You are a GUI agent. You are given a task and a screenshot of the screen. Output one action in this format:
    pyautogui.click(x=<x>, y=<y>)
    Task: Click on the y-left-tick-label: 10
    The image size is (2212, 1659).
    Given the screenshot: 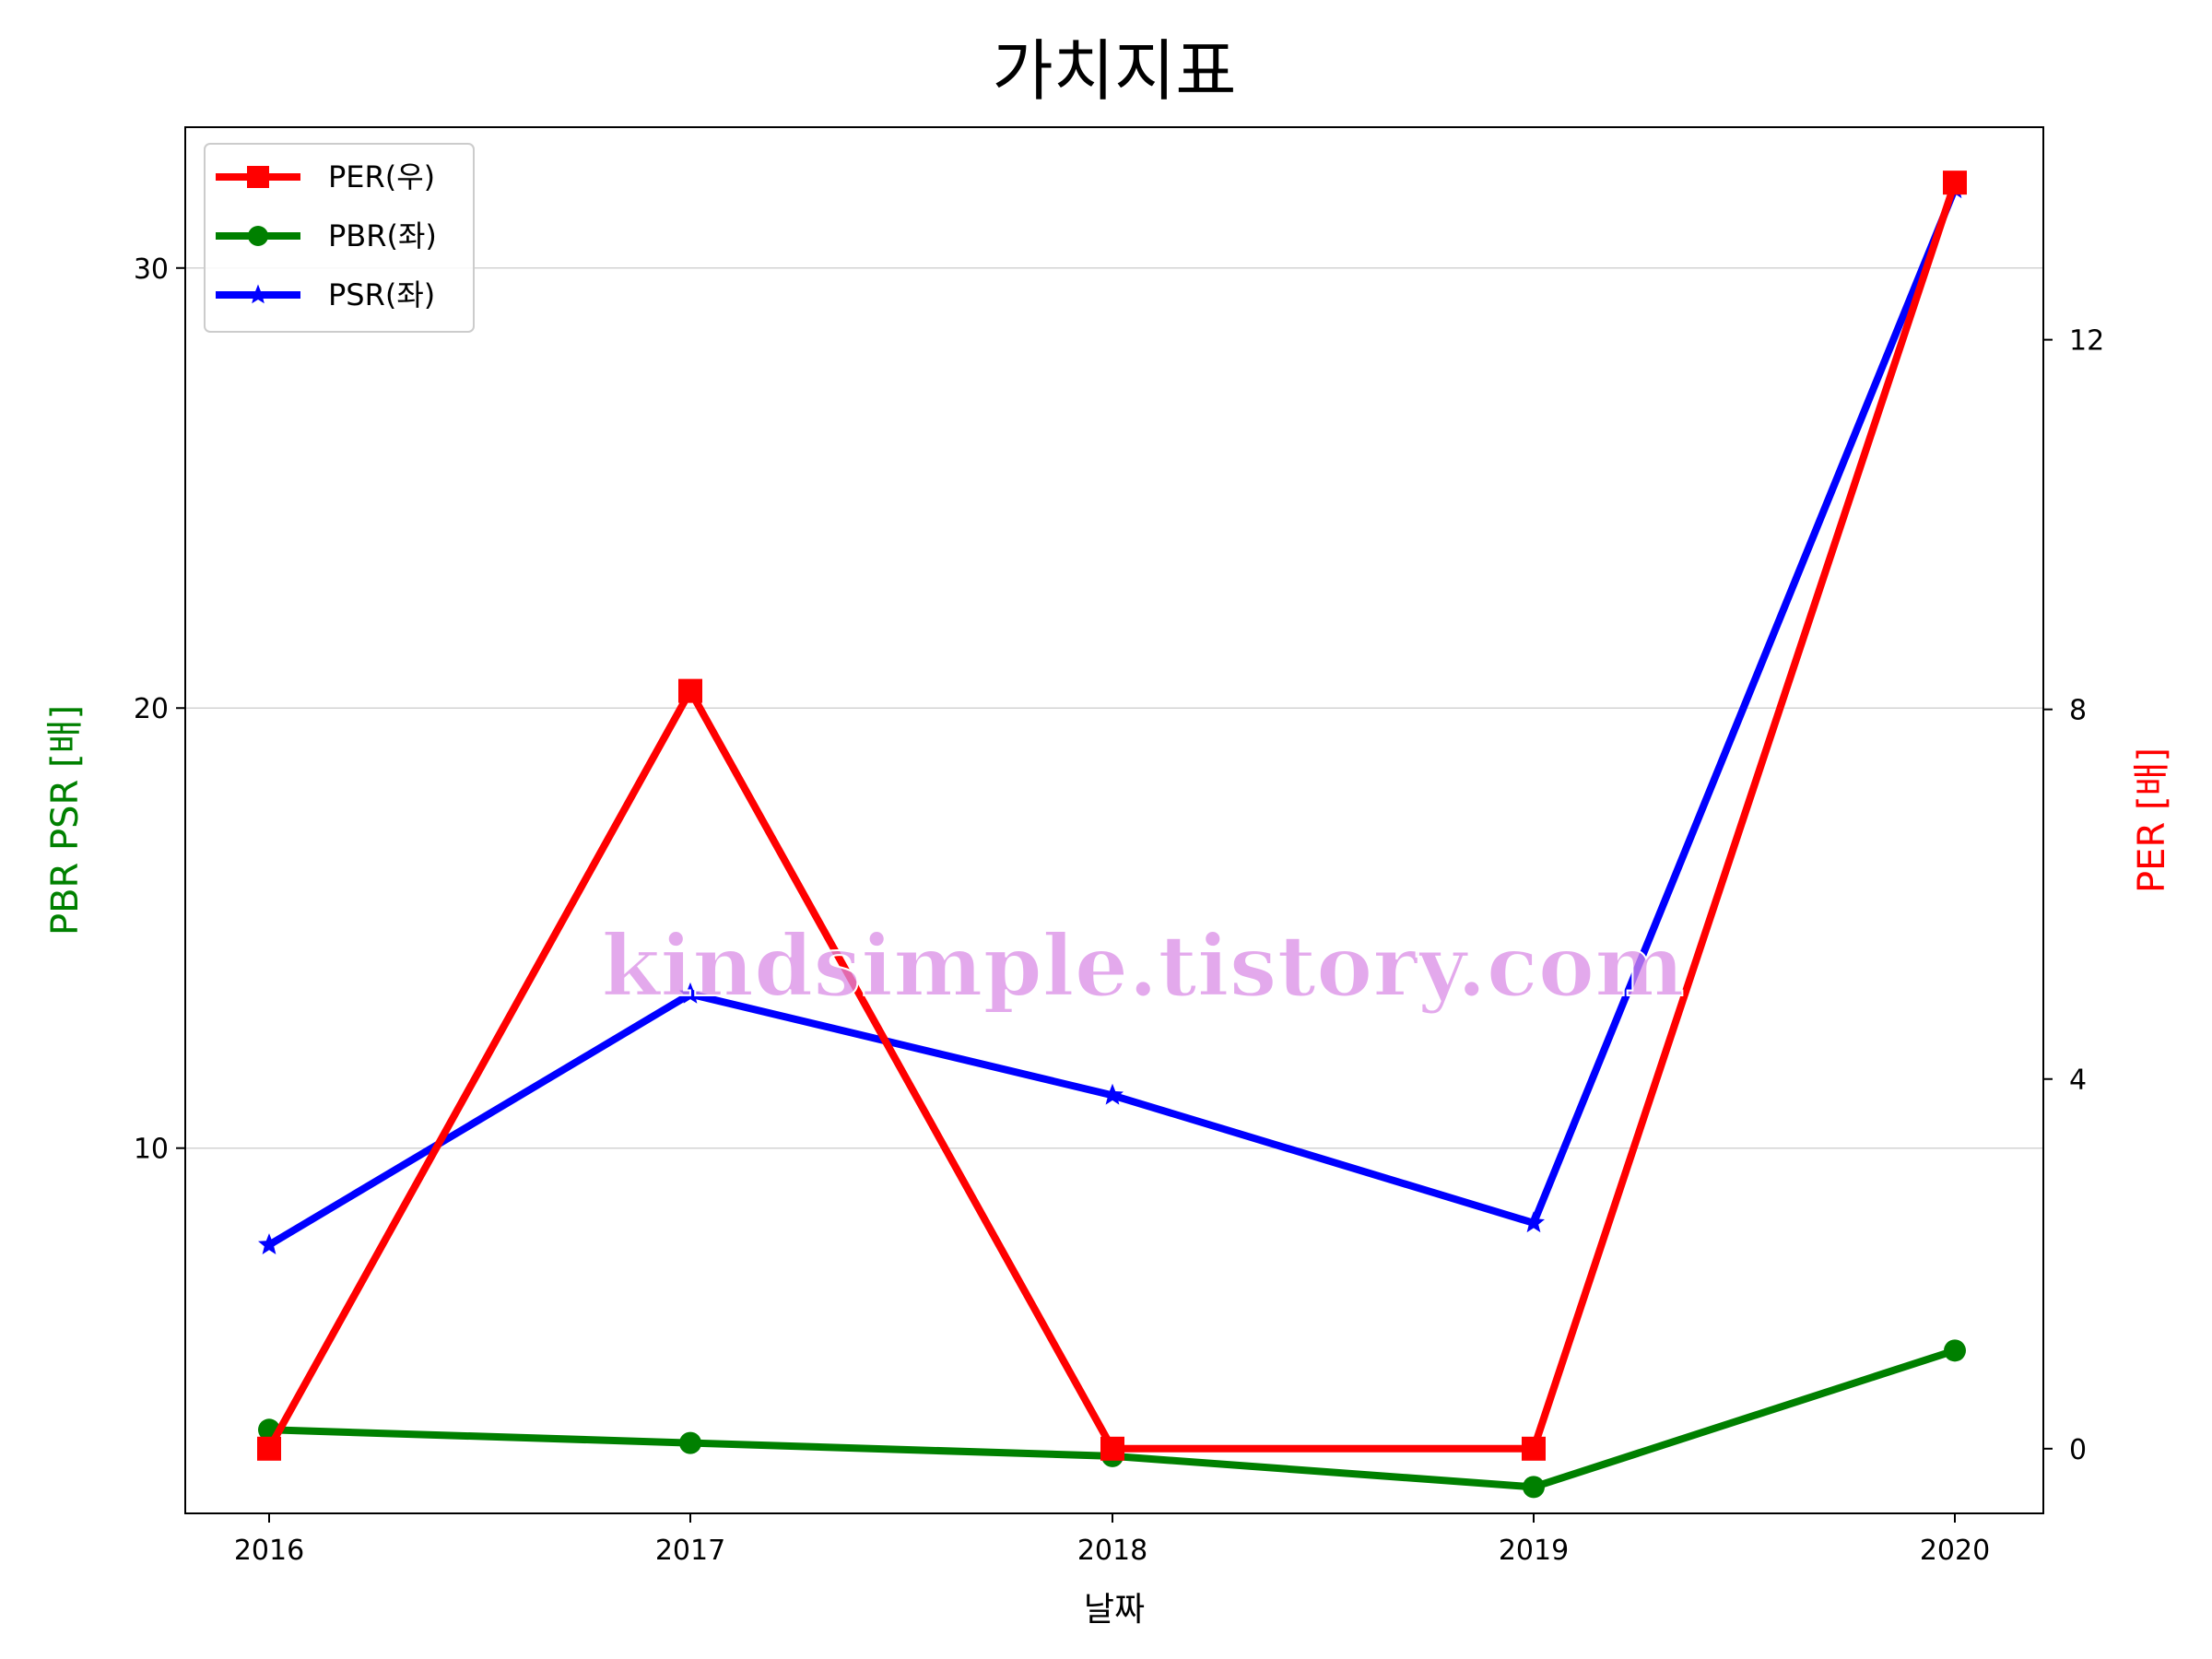 What is the action you would take?
    pyautogui.click(x=151, y=1150)
    